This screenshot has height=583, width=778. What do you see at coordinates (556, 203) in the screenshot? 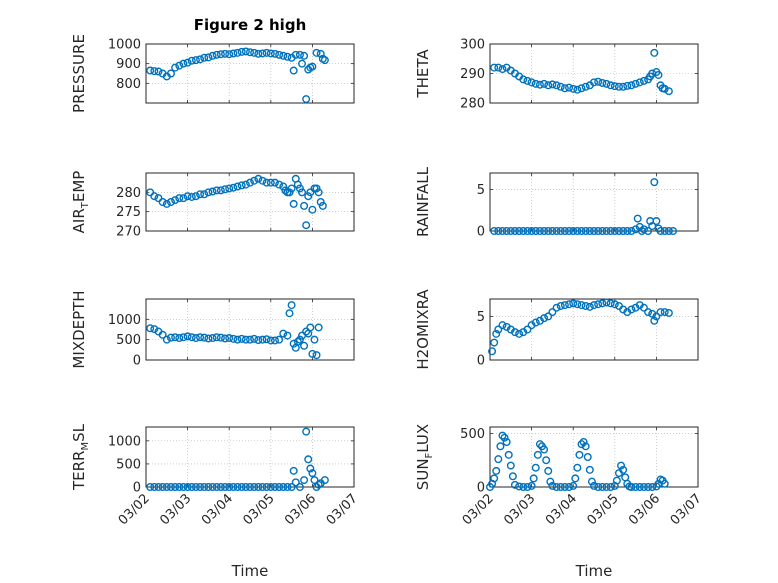
I see `subplot-rainfall: 0 5 RAINFALL` at bounding box center [556, 203].